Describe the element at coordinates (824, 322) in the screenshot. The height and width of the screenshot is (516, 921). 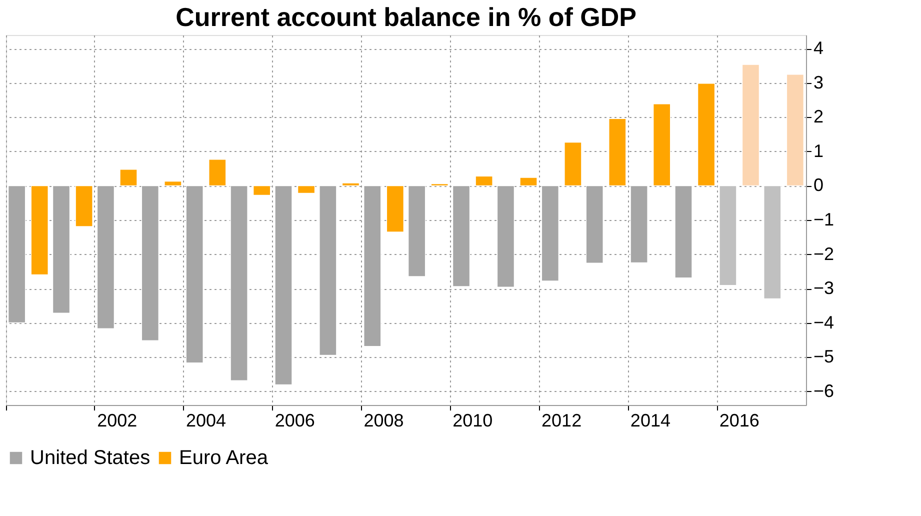
I see `y-tick-label: −4` at that location.